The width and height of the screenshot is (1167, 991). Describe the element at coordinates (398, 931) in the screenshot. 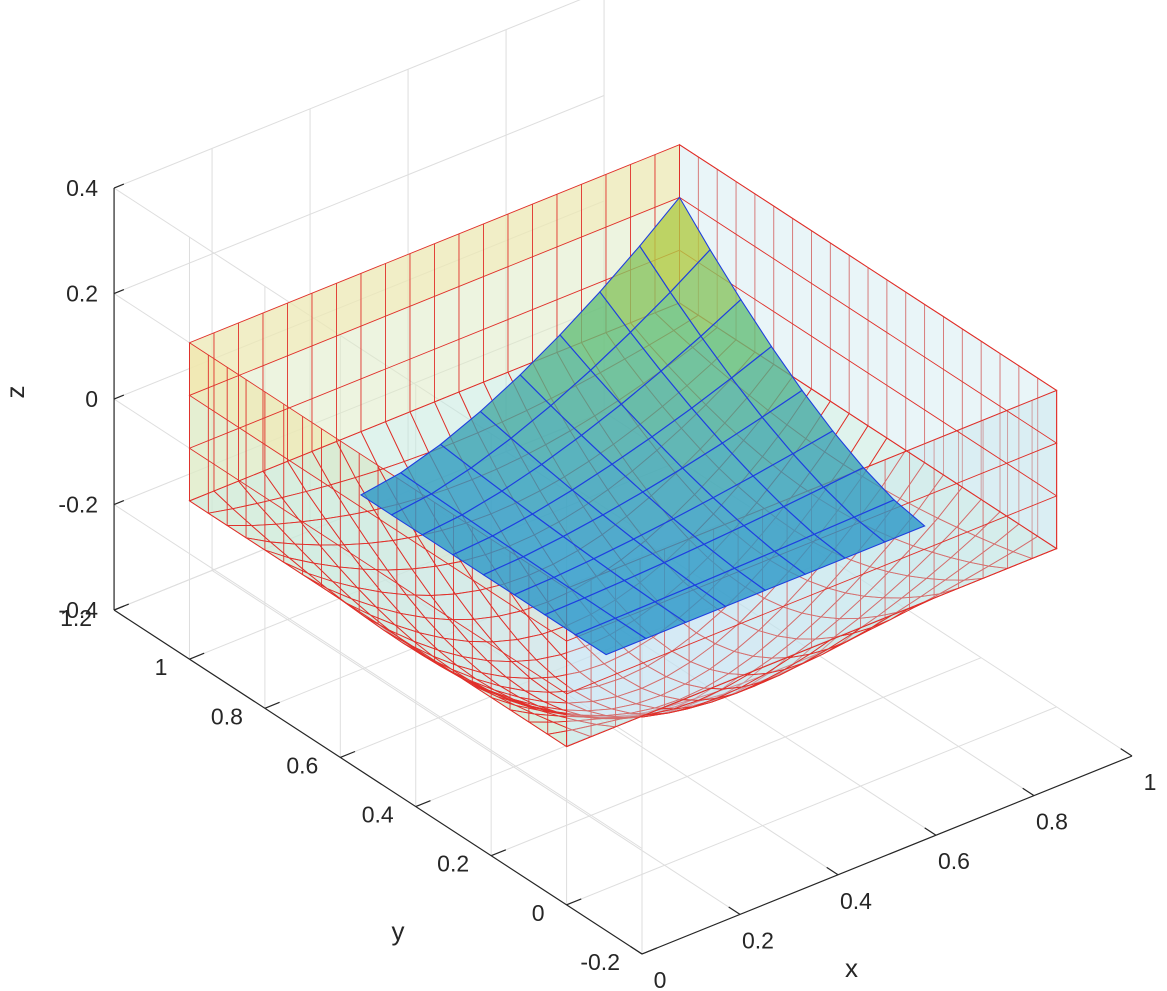

I see `y-axis-label: y` at that location.